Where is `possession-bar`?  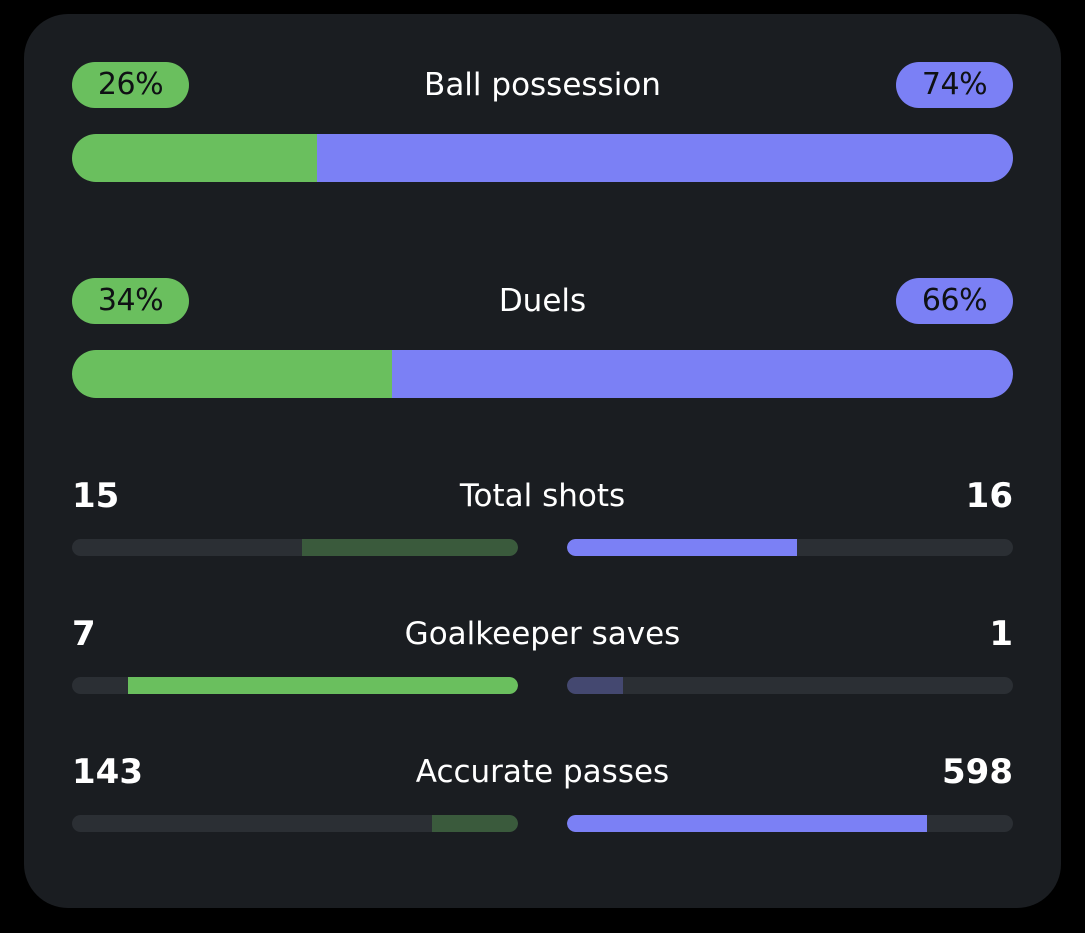 possession-bar is located at coordinates (542, 158).